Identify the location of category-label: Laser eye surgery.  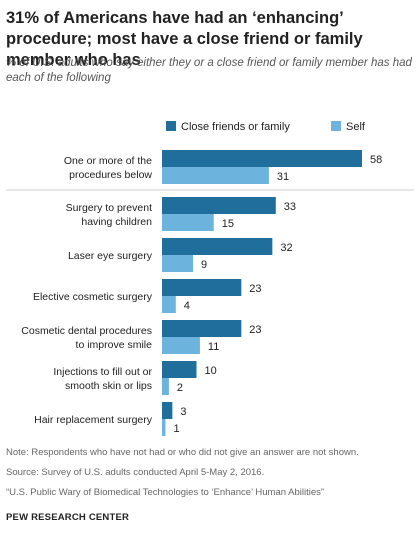
(110, 256).